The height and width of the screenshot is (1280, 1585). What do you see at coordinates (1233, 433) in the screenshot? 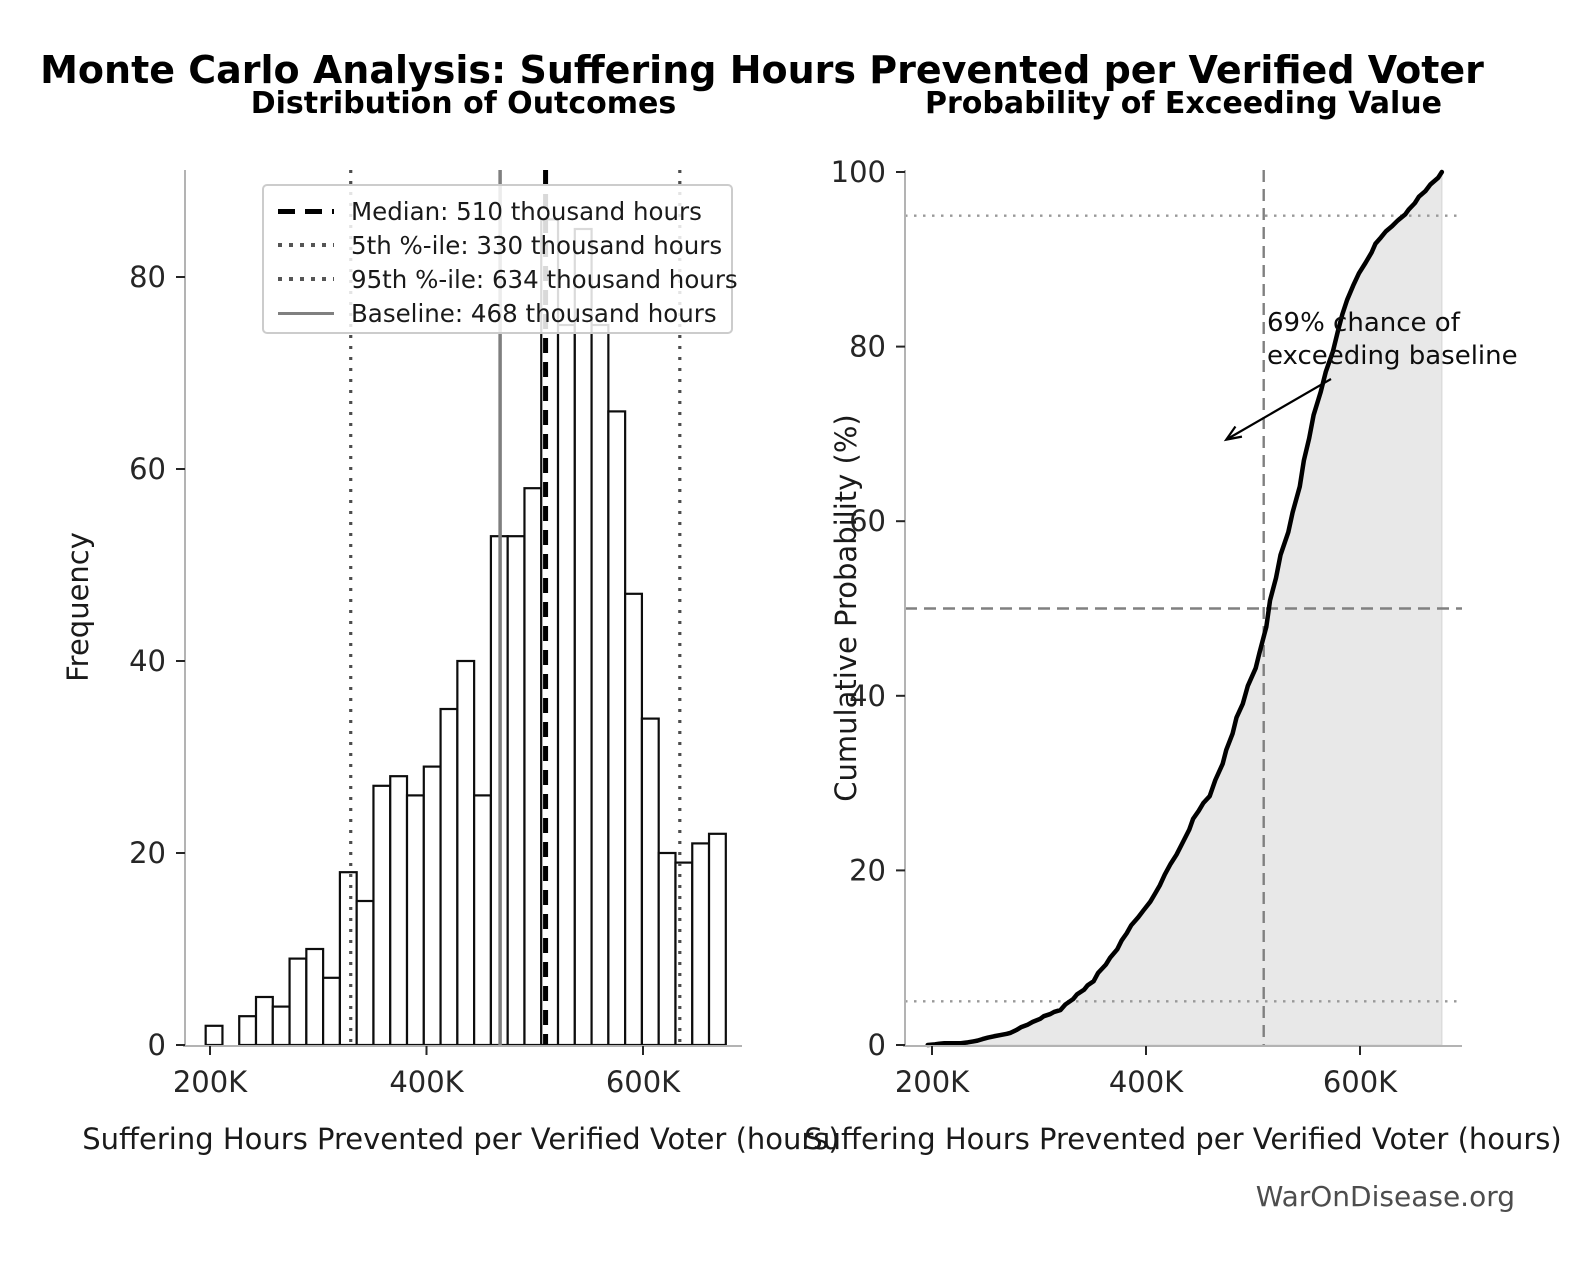
I see `annotation-arrowhead` at bounding box center [1233, 433].